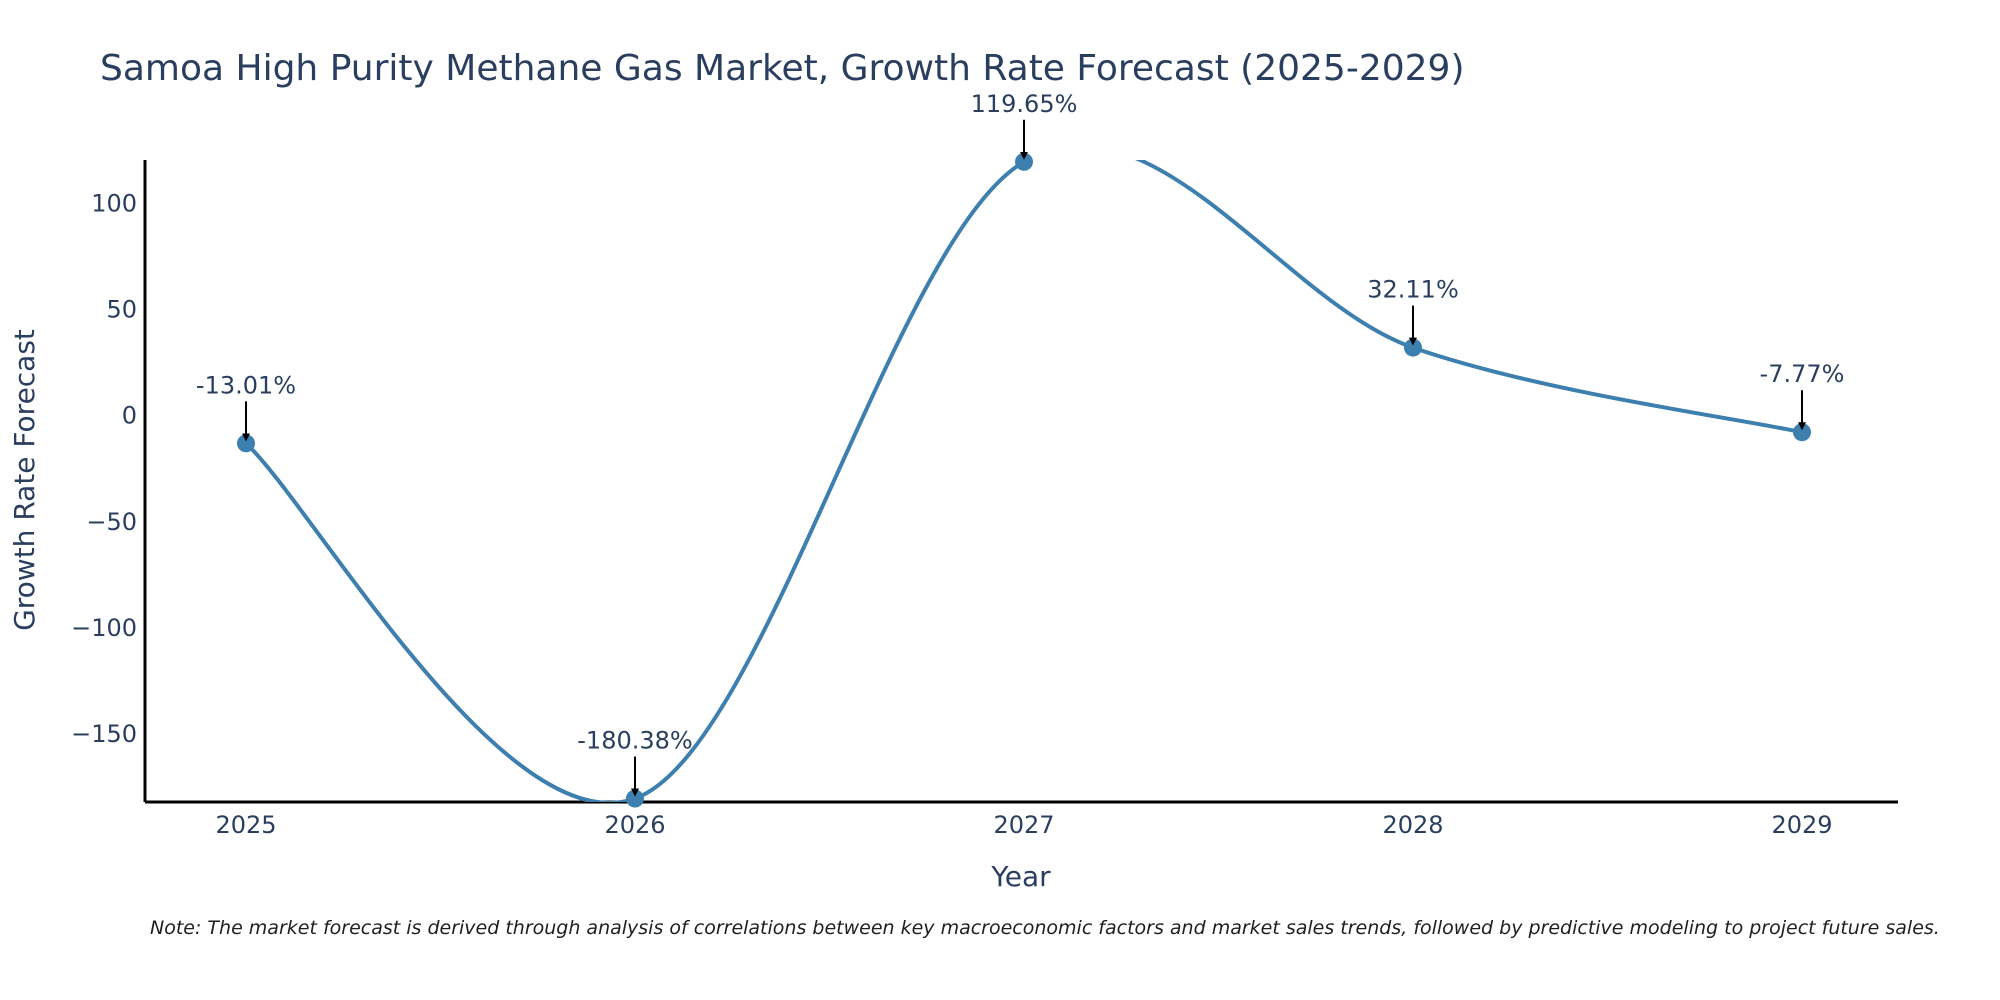  What do you see at coordinates (104, 628) in the screenshot?
I see `y-tick-label: −100` at bounding box center [104, 628].